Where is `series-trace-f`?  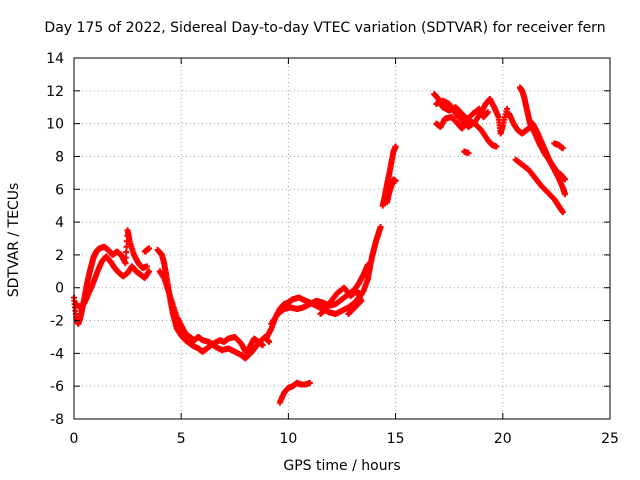 series-trace-f is located at coordinates (323, 282).